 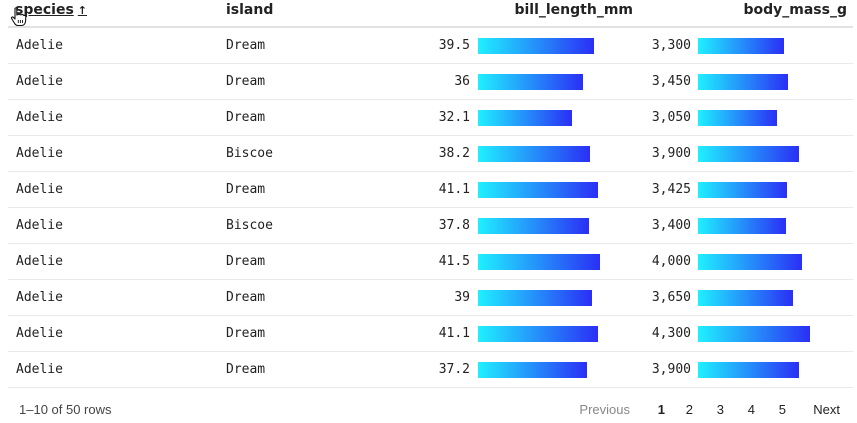 What do you see at coordinates (671, 297) in the screenshot?
I see `body-mass-cell: 3,650` at bounding box center [671, 297].